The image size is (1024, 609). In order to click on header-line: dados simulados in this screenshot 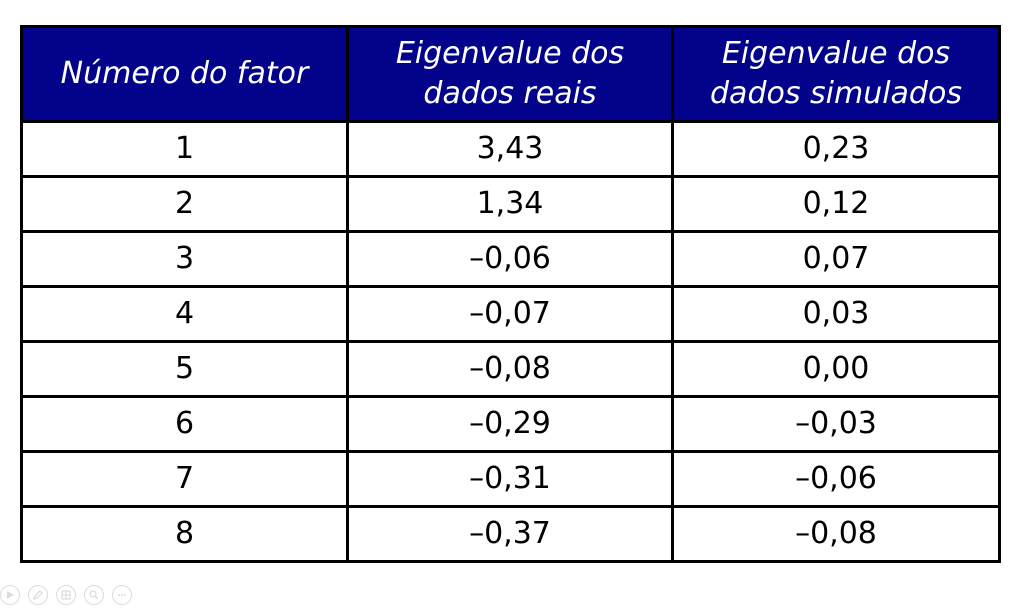, I will do `click(836, 93)`.